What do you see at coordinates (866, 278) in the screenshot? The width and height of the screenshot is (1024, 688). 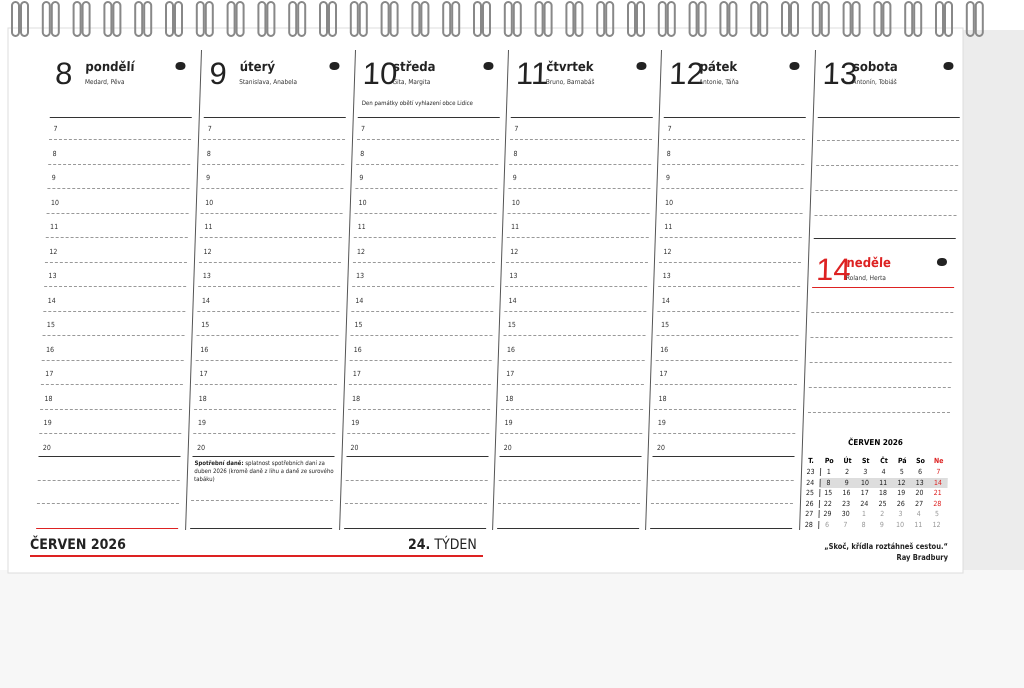 I see `name-days: Roland, Herta` at bounding box center [866, 278].